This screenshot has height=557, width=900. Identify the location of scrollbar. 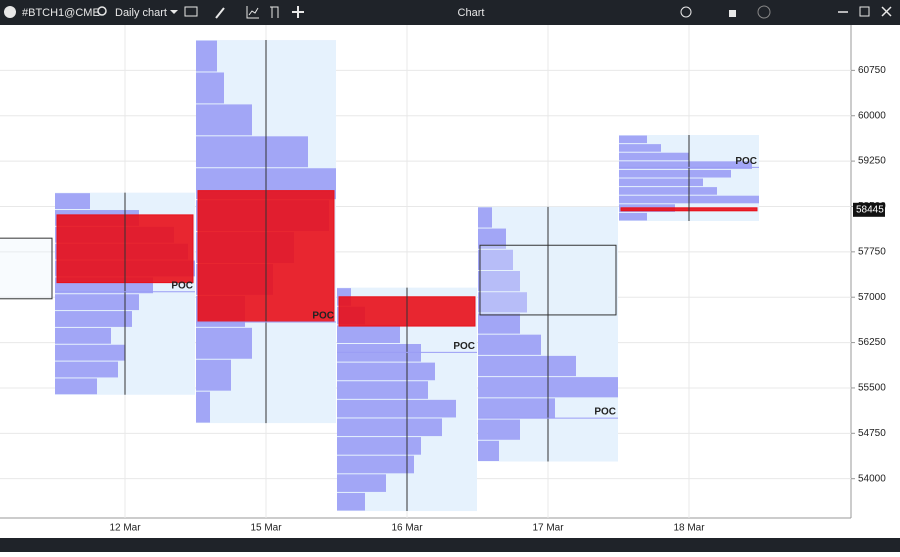
(450, 545).